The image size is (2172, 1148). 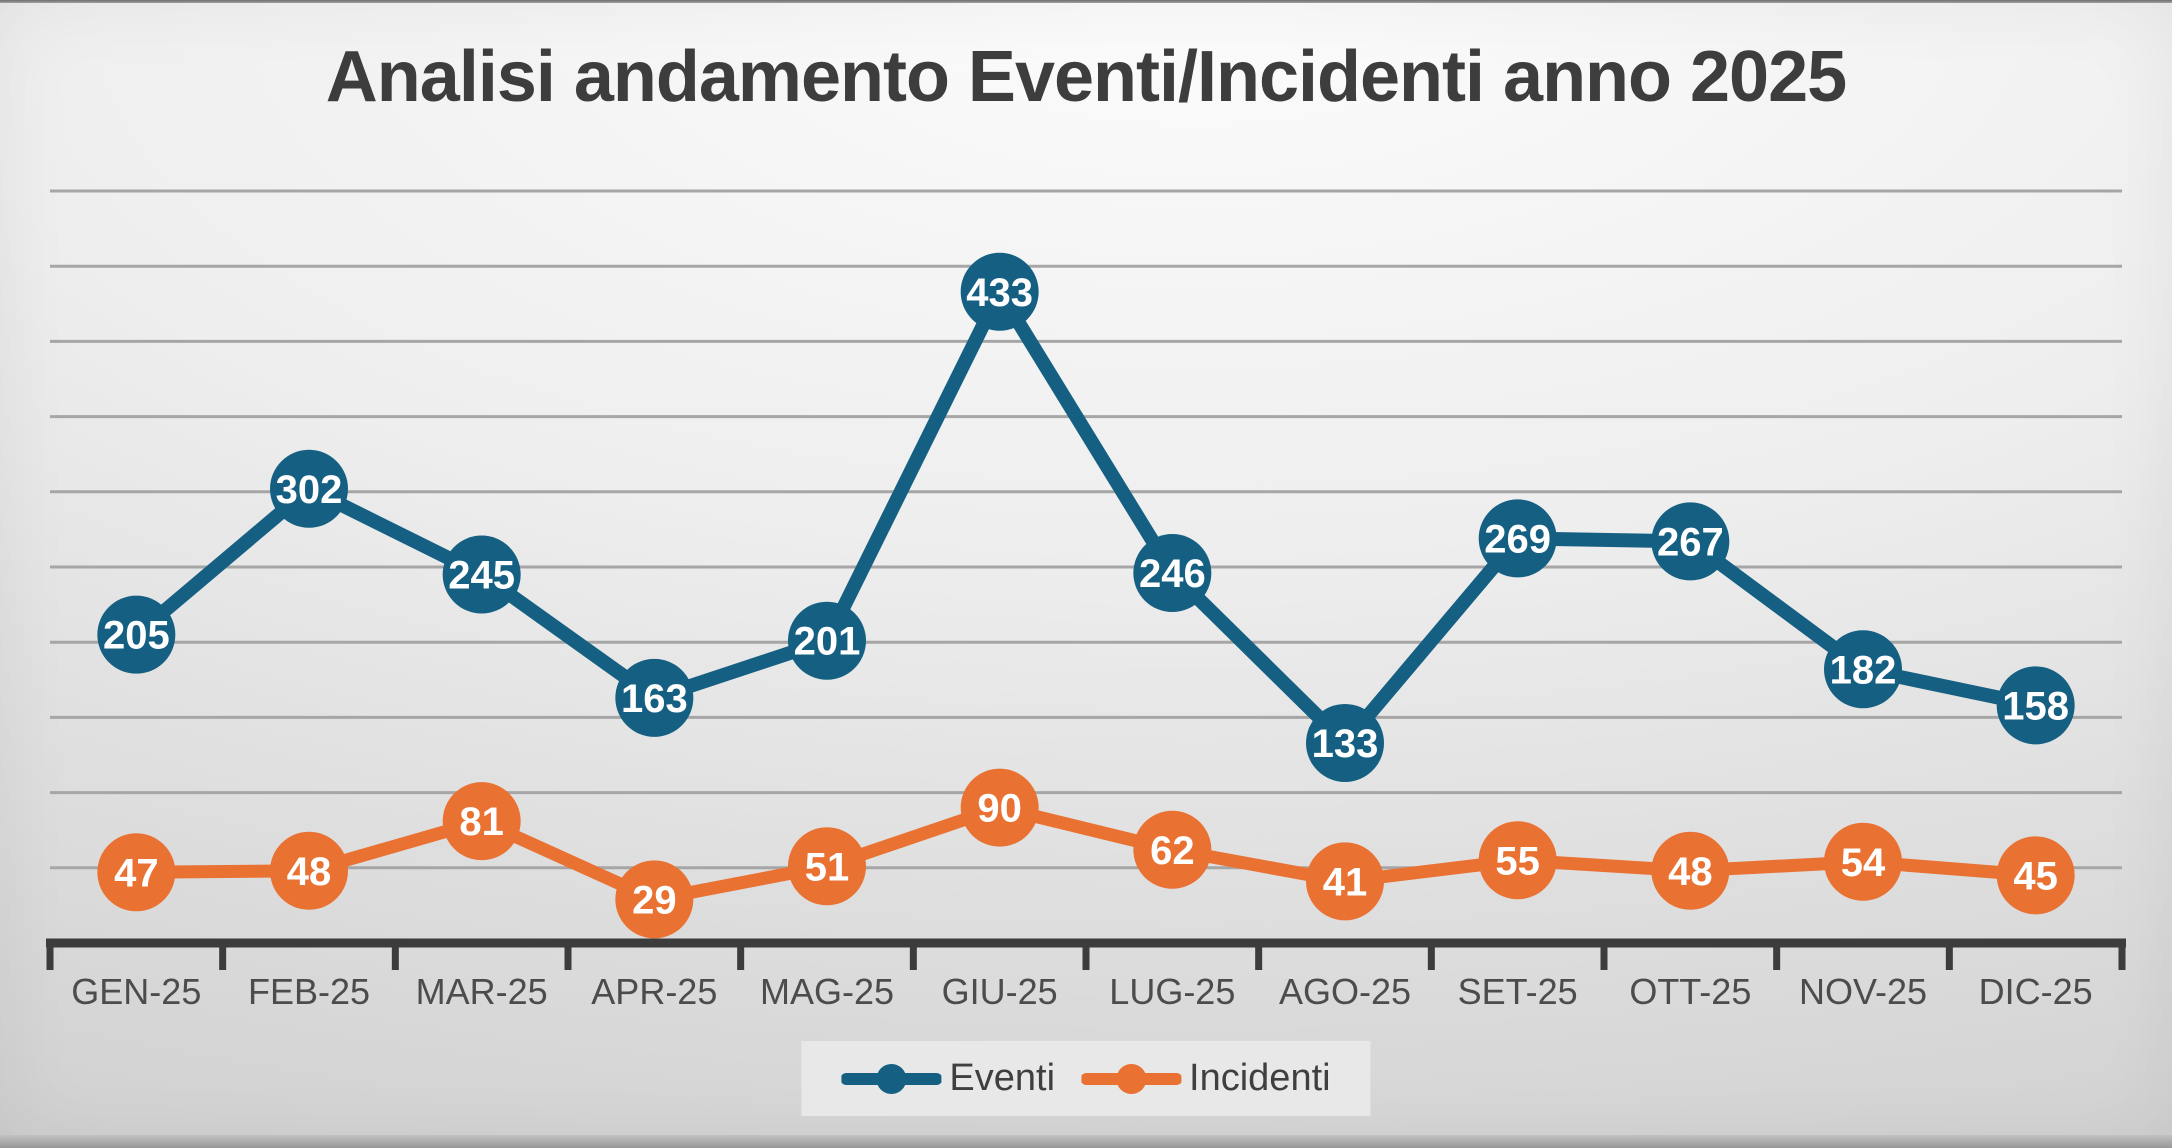 I want to click on x-axis-label: SET-25, so click(x=1518, y=991).